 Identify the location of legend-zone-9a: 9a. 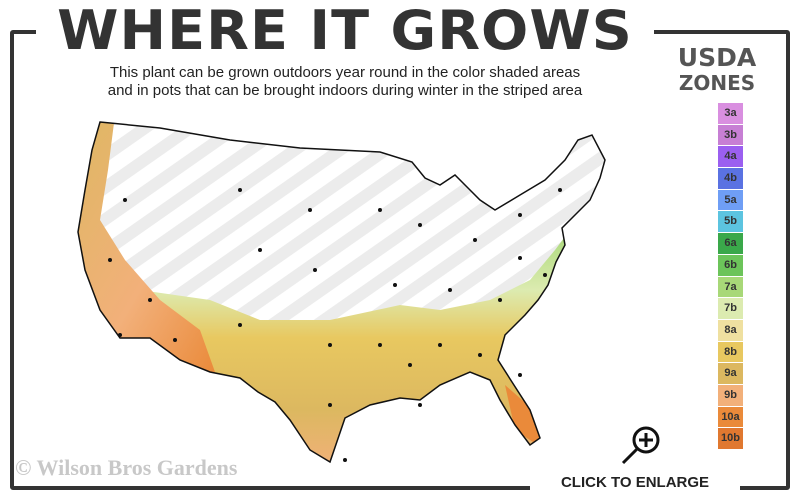
(730, 373).